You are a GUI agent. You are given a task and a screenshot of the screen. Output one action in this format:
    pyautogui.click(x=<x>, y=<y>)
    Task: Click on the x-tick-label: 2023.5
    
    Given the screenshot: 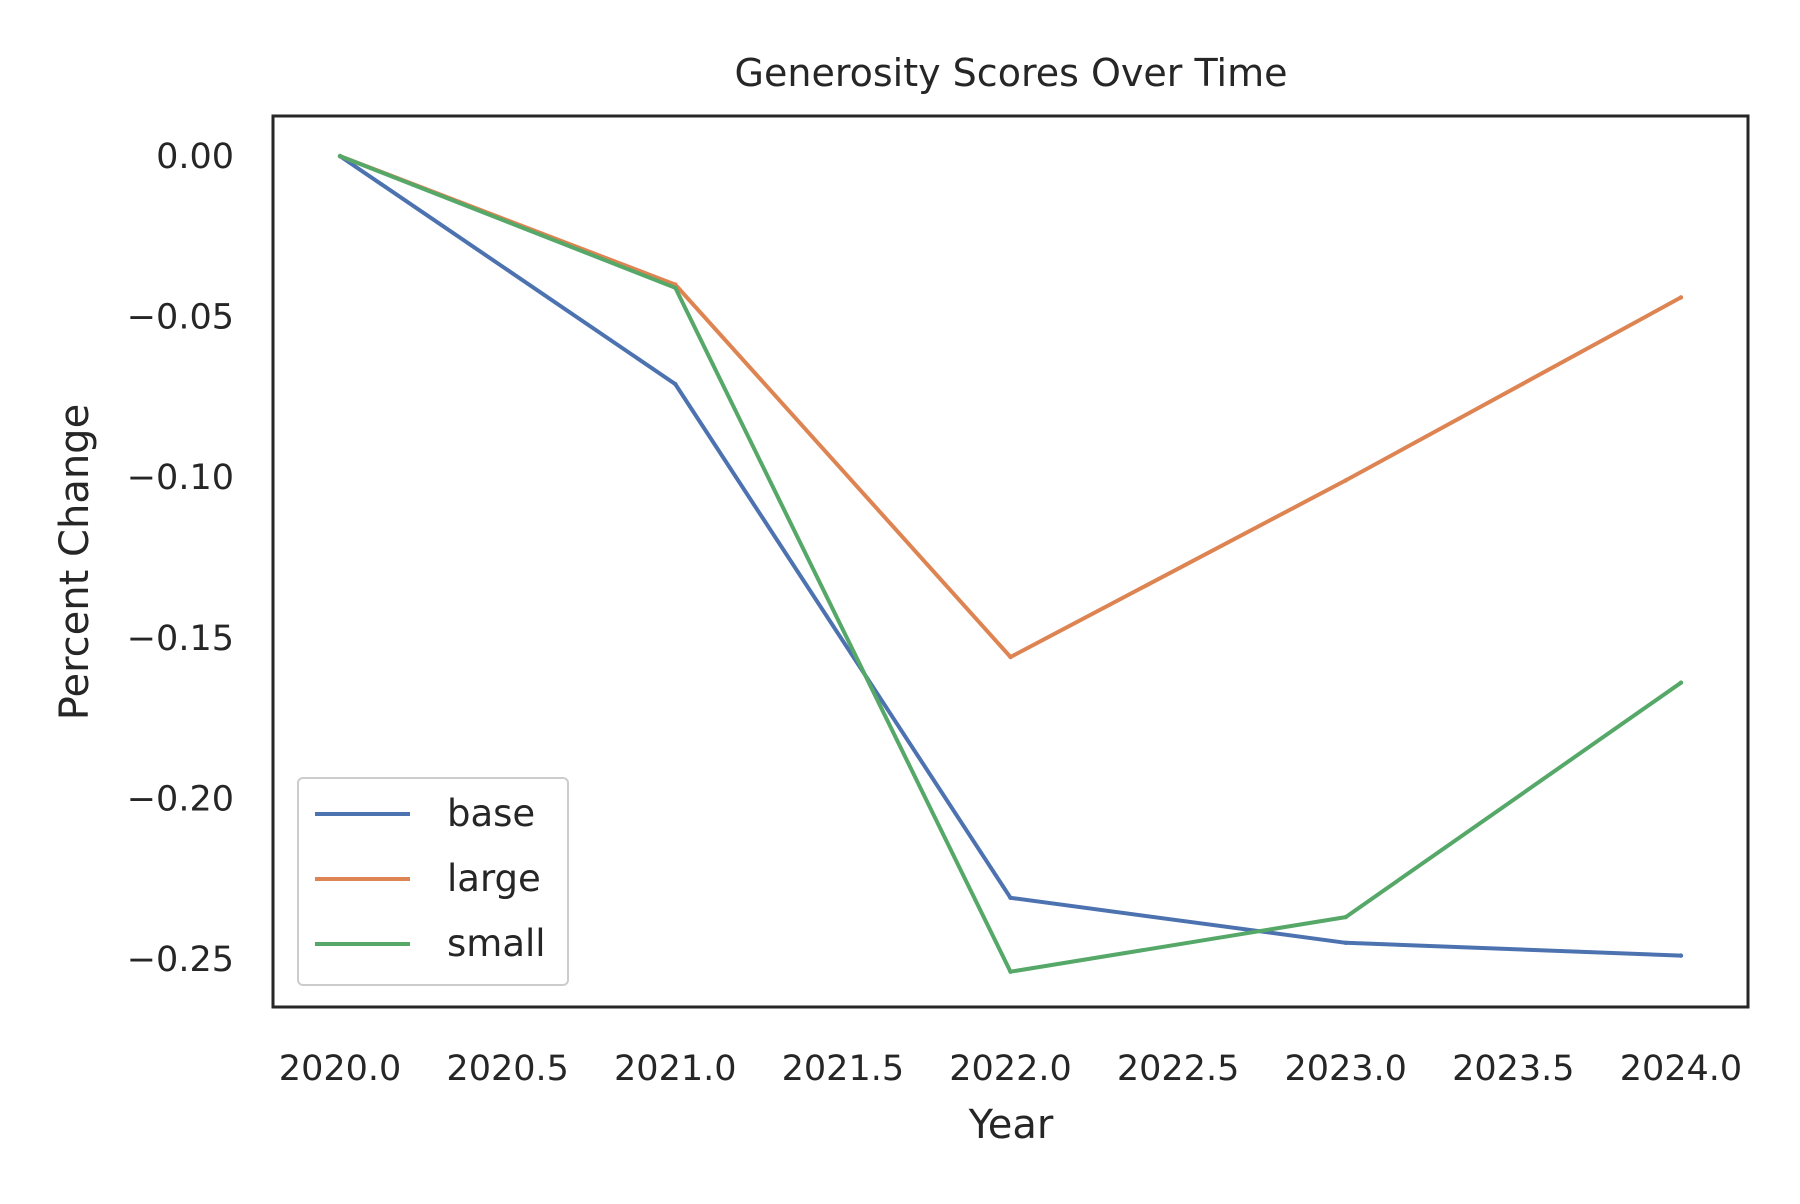 What is the action you would take?
    pyautogui.click(x=1513, y=1069)
    